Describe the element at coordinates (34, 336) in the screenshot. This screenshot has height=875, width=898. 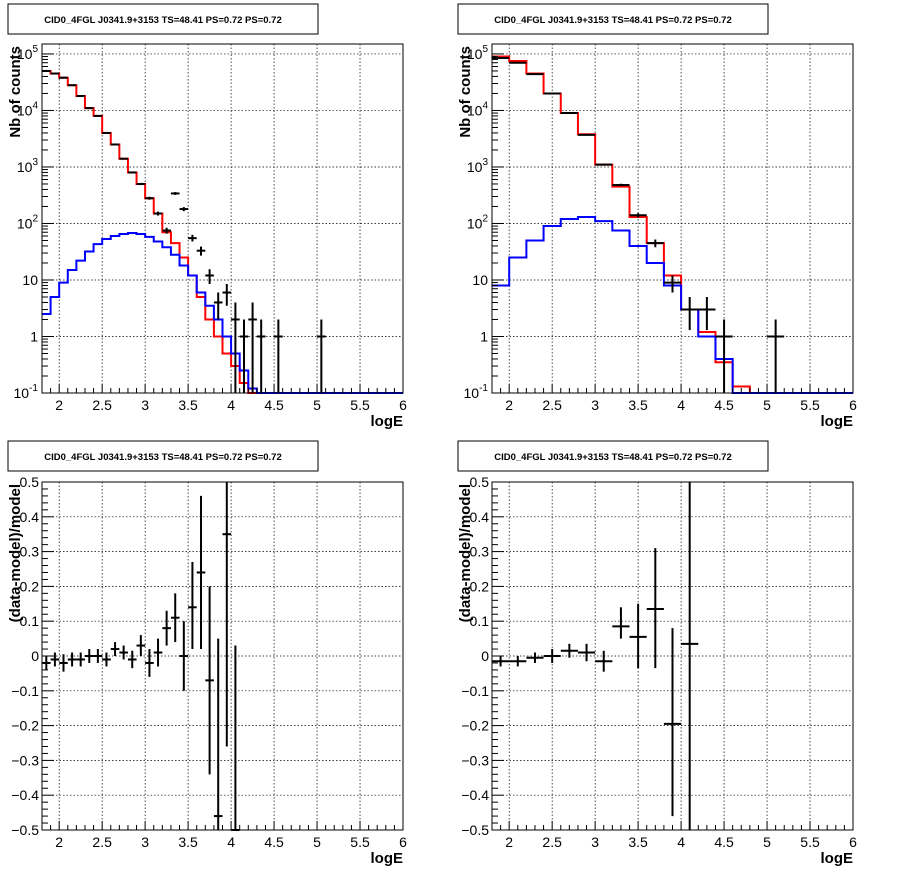
I see `y-tick-label: 1` at that location.